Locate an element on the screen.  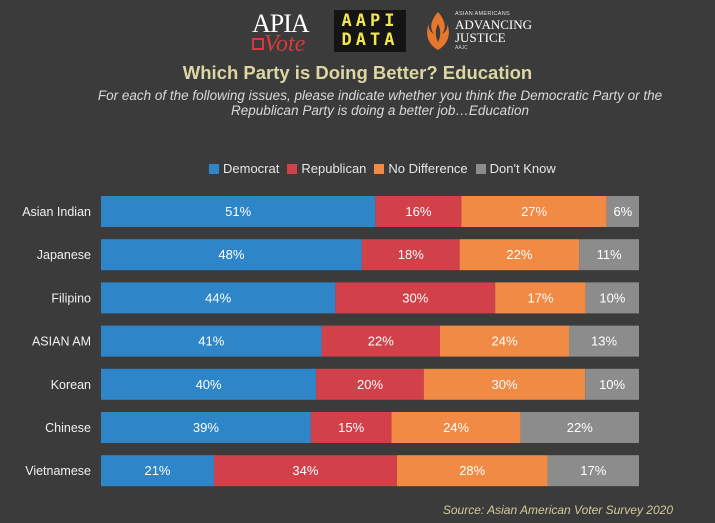
aaj-logo-tiny-text: AAJC is located at coordinates (461, 48).